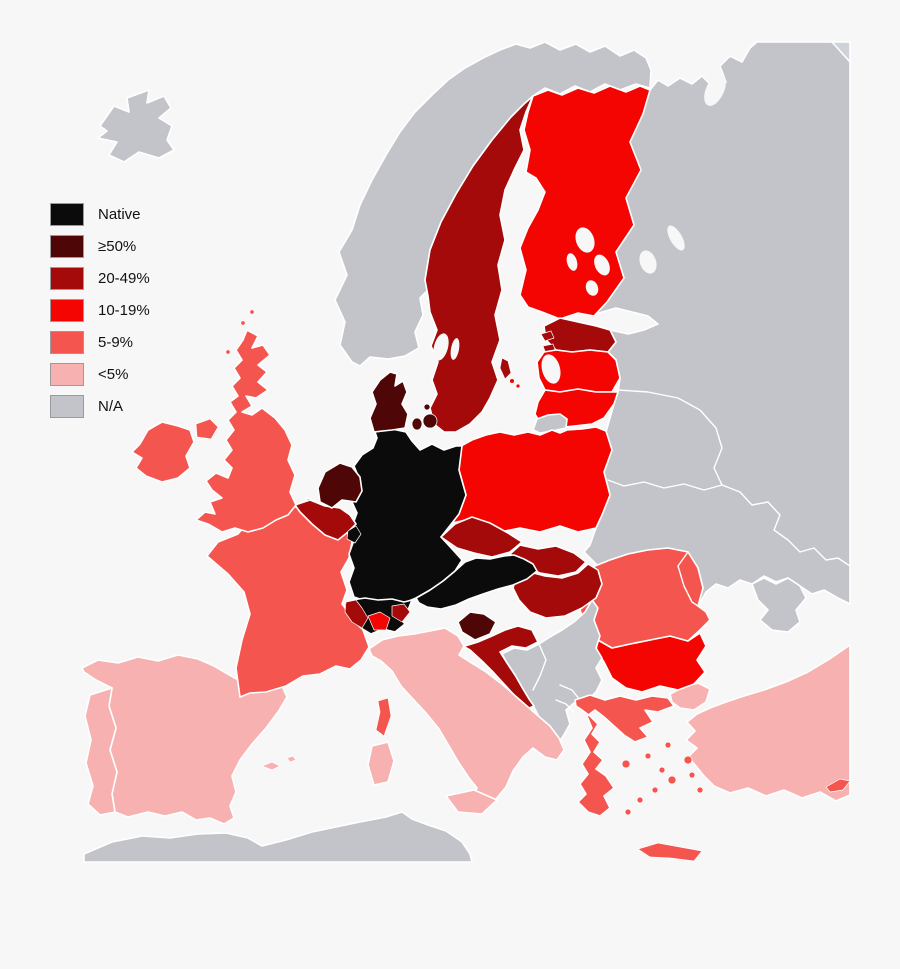 This screenshot has width=900, height=969. Describe the element at coordinates (271, 766) in the screenshot. I see `region-mallorca` at that location.